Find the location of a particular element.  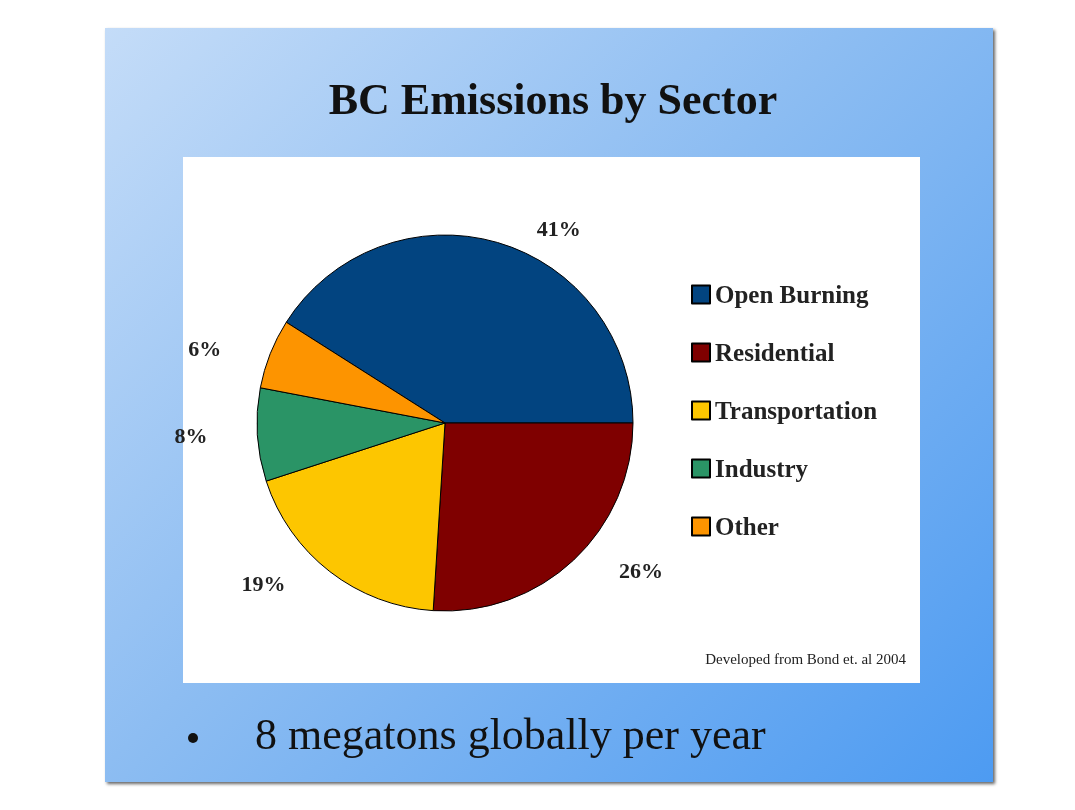

data-label: 41% is located at coordinates (558, 228).